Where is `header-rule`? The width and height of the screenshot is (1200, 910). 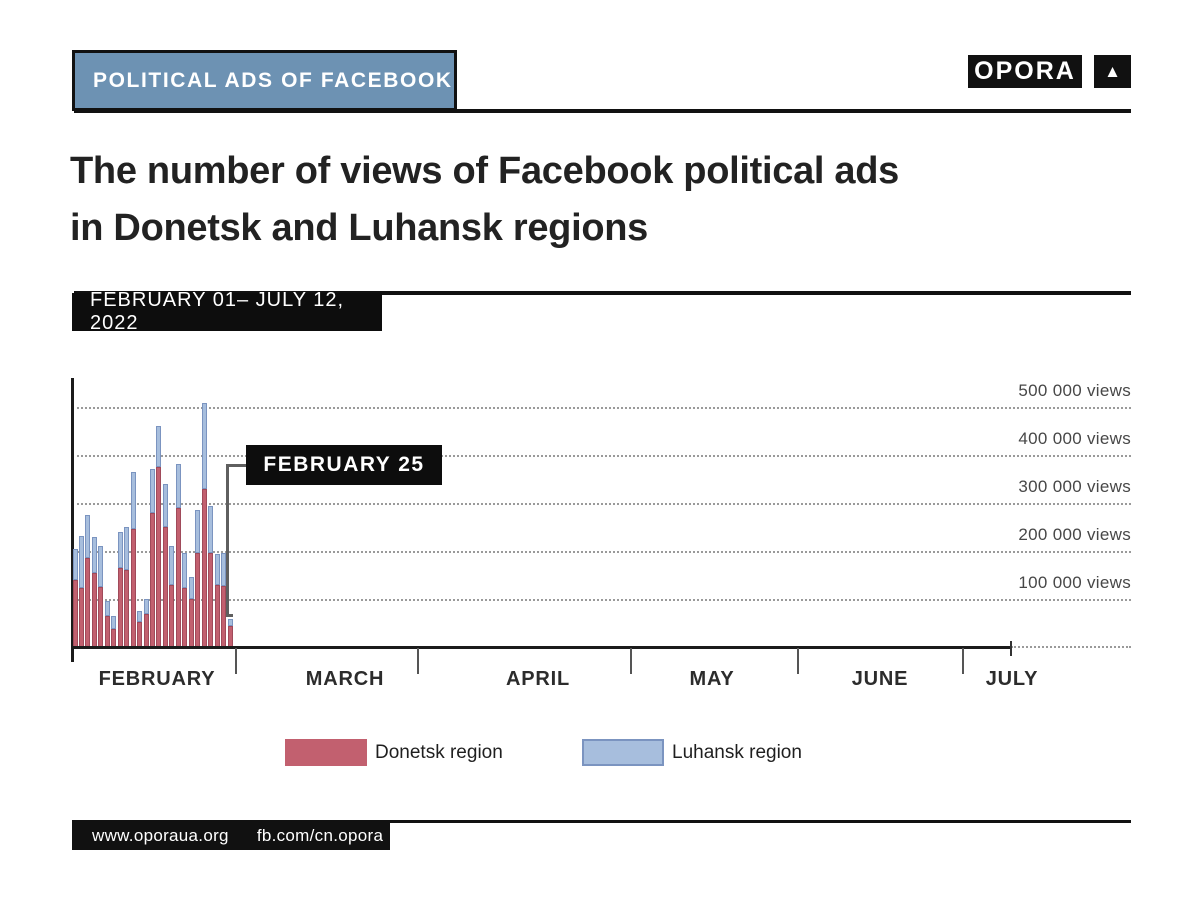
header-rule is located at coordinates (602, 111).